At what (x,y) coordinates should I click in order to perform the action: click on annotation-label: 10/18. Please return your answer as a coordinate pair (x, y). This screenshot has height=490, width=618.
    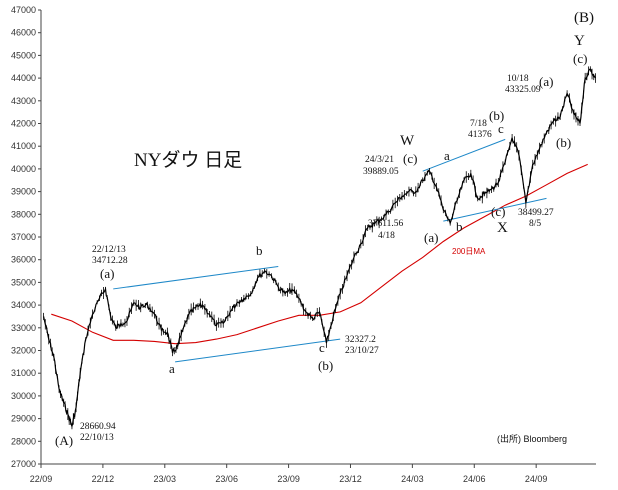
    Looking at the image, I should click on (518, 79).